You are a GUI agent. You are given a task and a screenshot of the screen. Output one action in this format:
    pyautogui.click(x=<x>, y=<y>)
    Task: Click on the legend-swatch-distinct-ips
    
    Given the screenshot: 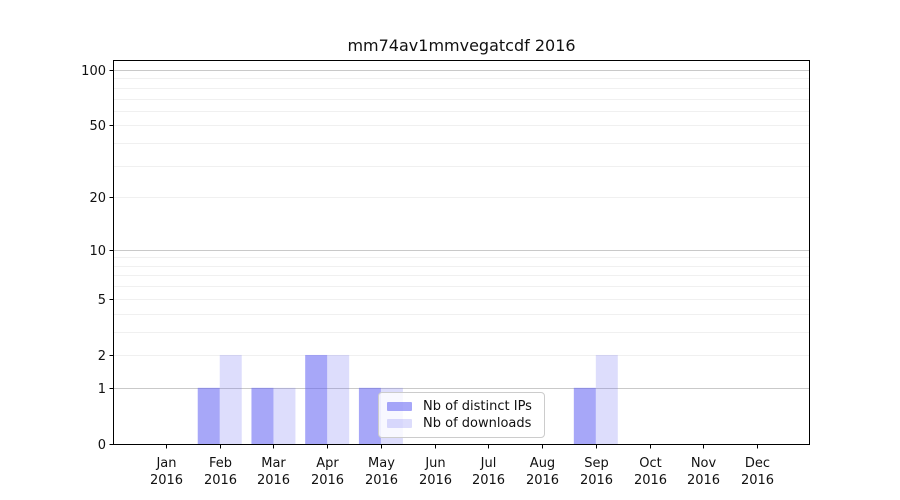 What is the action you would take?
    pyautogui.click(x=399, y=406)
    